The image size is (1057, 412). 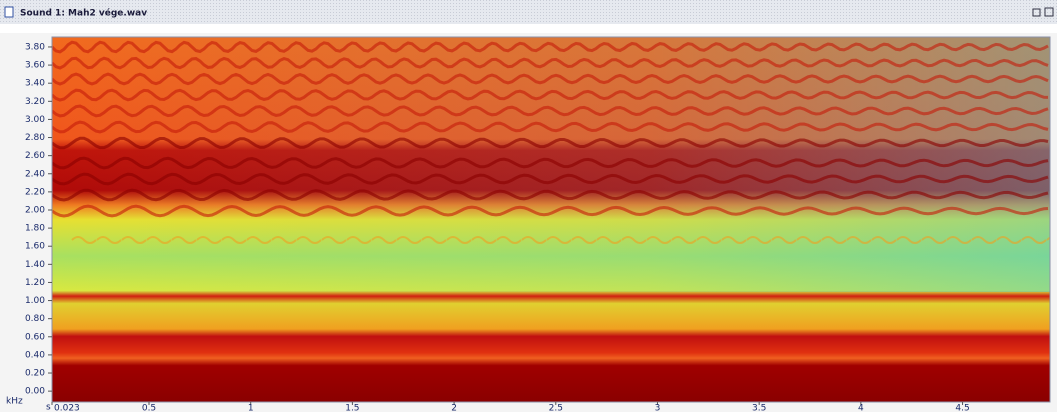 What do you see at coordinates (35, 84) in the screenshot?
I see `y-tick-label: 3.40` at bounding box center [35, 84].